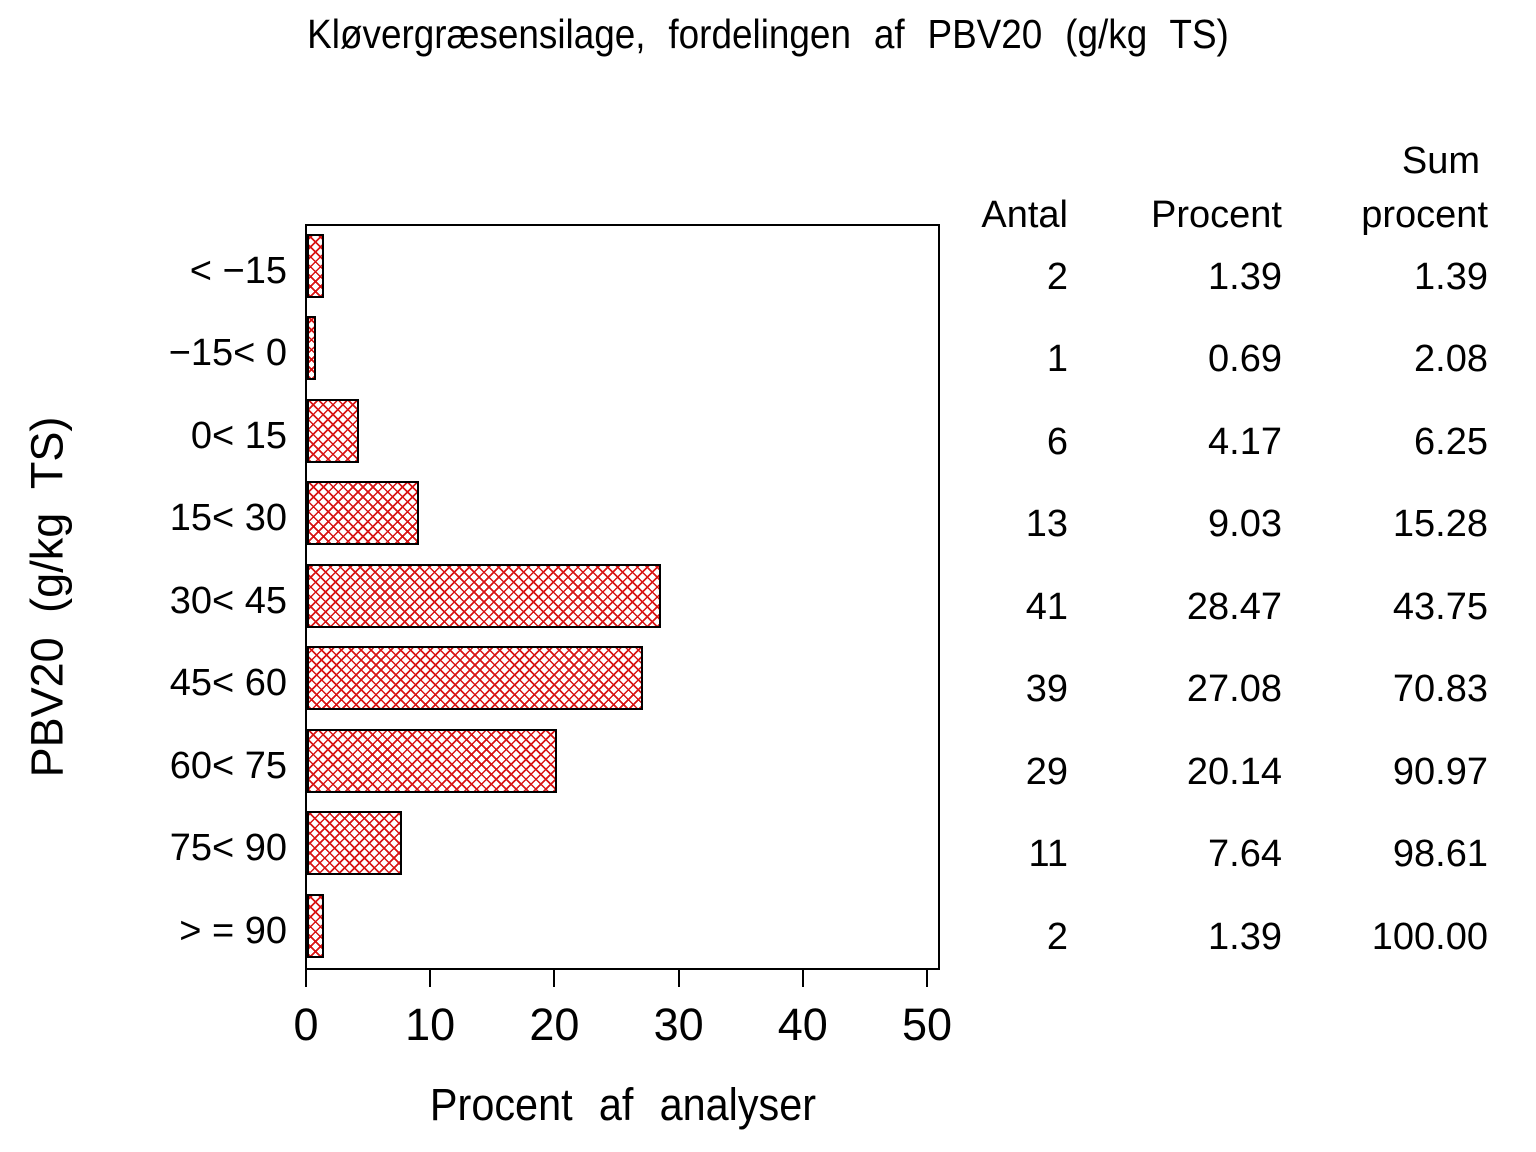 The image size is (1536, 1152). I want to click on x-tick-label: 20, so click(554, 1024).